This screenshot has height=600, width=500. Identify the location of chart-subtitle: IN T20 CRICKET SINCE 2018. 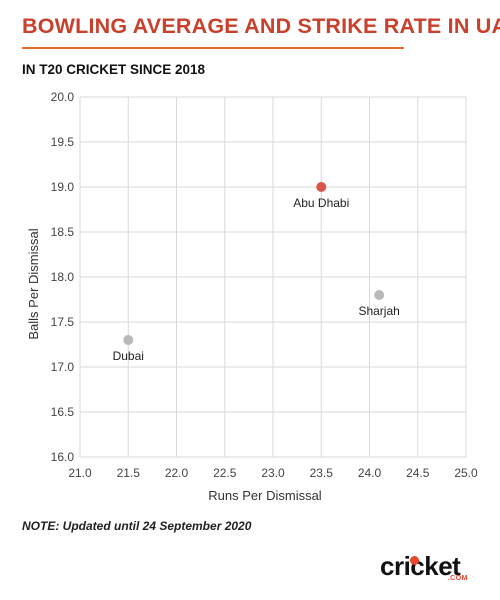
(114, 69).